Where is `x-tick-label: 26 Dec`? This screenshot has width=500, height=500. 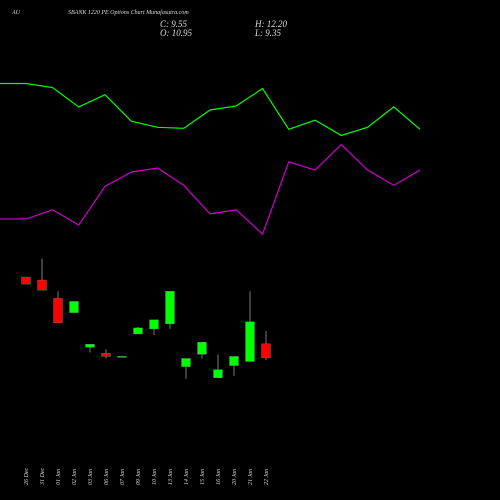 x-tick-label: 26 Dec is located at coordinates (27, 476).